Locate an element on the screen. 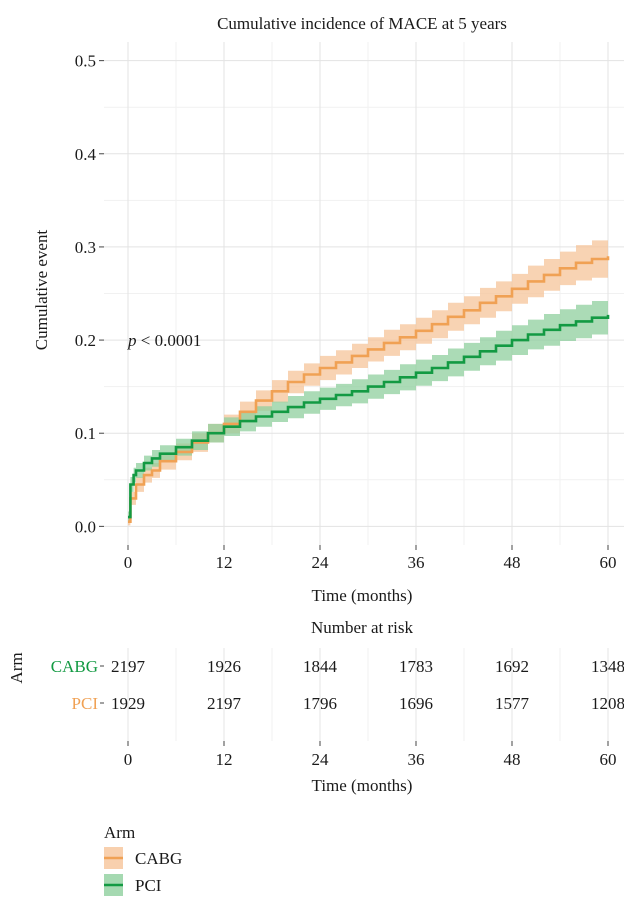 This screenshot has height=898, width=624. risk-row-label-cabg: CABG is located at coordinates (74, 666).